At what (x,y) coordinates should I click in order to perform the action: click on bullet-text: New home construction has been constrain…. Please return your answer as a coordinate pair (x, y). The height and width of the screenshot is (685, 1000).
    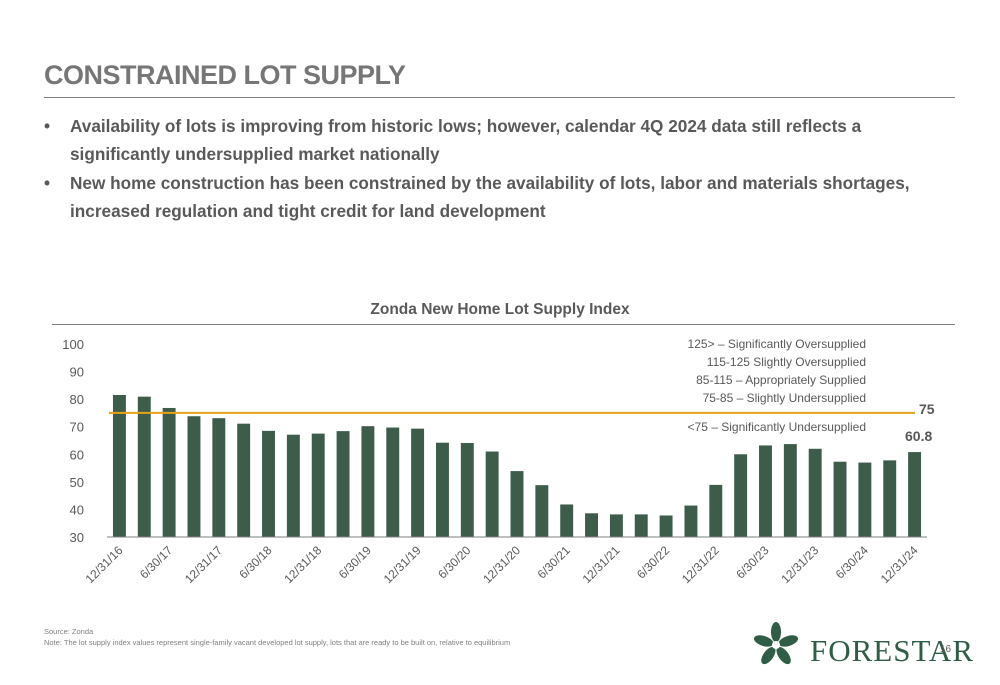
    Looking at the image, I should click on (490, 197).